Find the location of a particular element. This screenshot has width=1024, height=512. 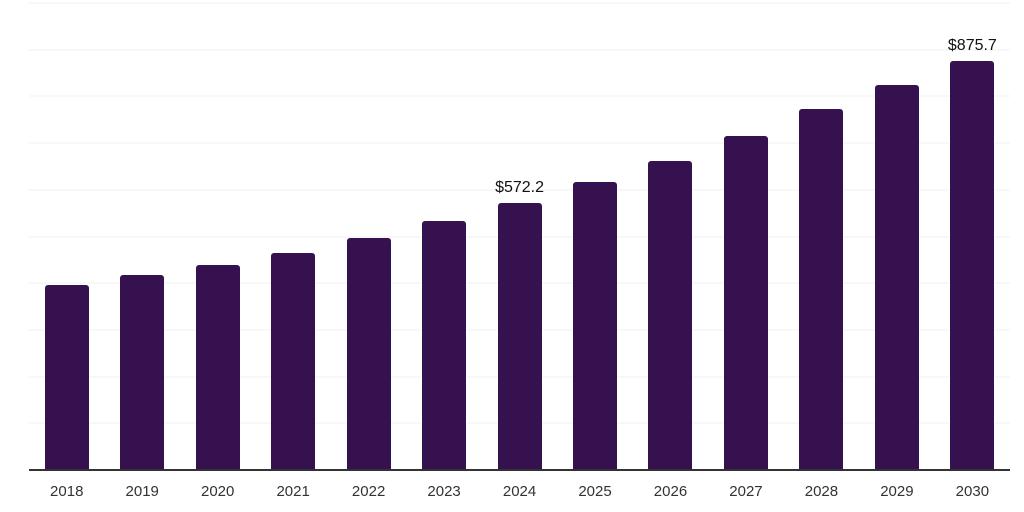

bar-2025 is located at coordinates (595, 326).